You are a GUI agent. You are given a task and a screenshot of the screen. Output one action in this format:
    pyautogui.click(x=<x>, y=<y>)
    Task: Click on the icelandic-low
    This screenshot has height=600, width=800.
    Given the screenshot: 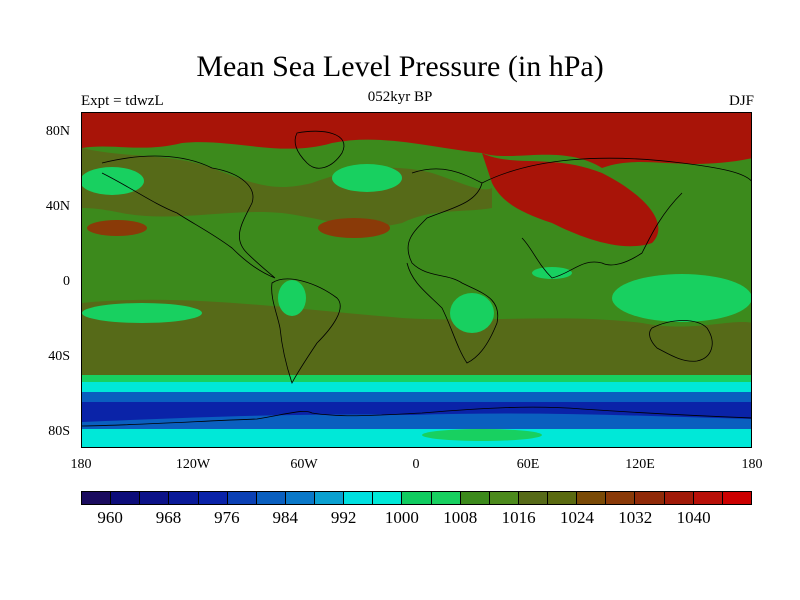 What is the action you would take?
    pyautogui.click(x=367, y=178)
    